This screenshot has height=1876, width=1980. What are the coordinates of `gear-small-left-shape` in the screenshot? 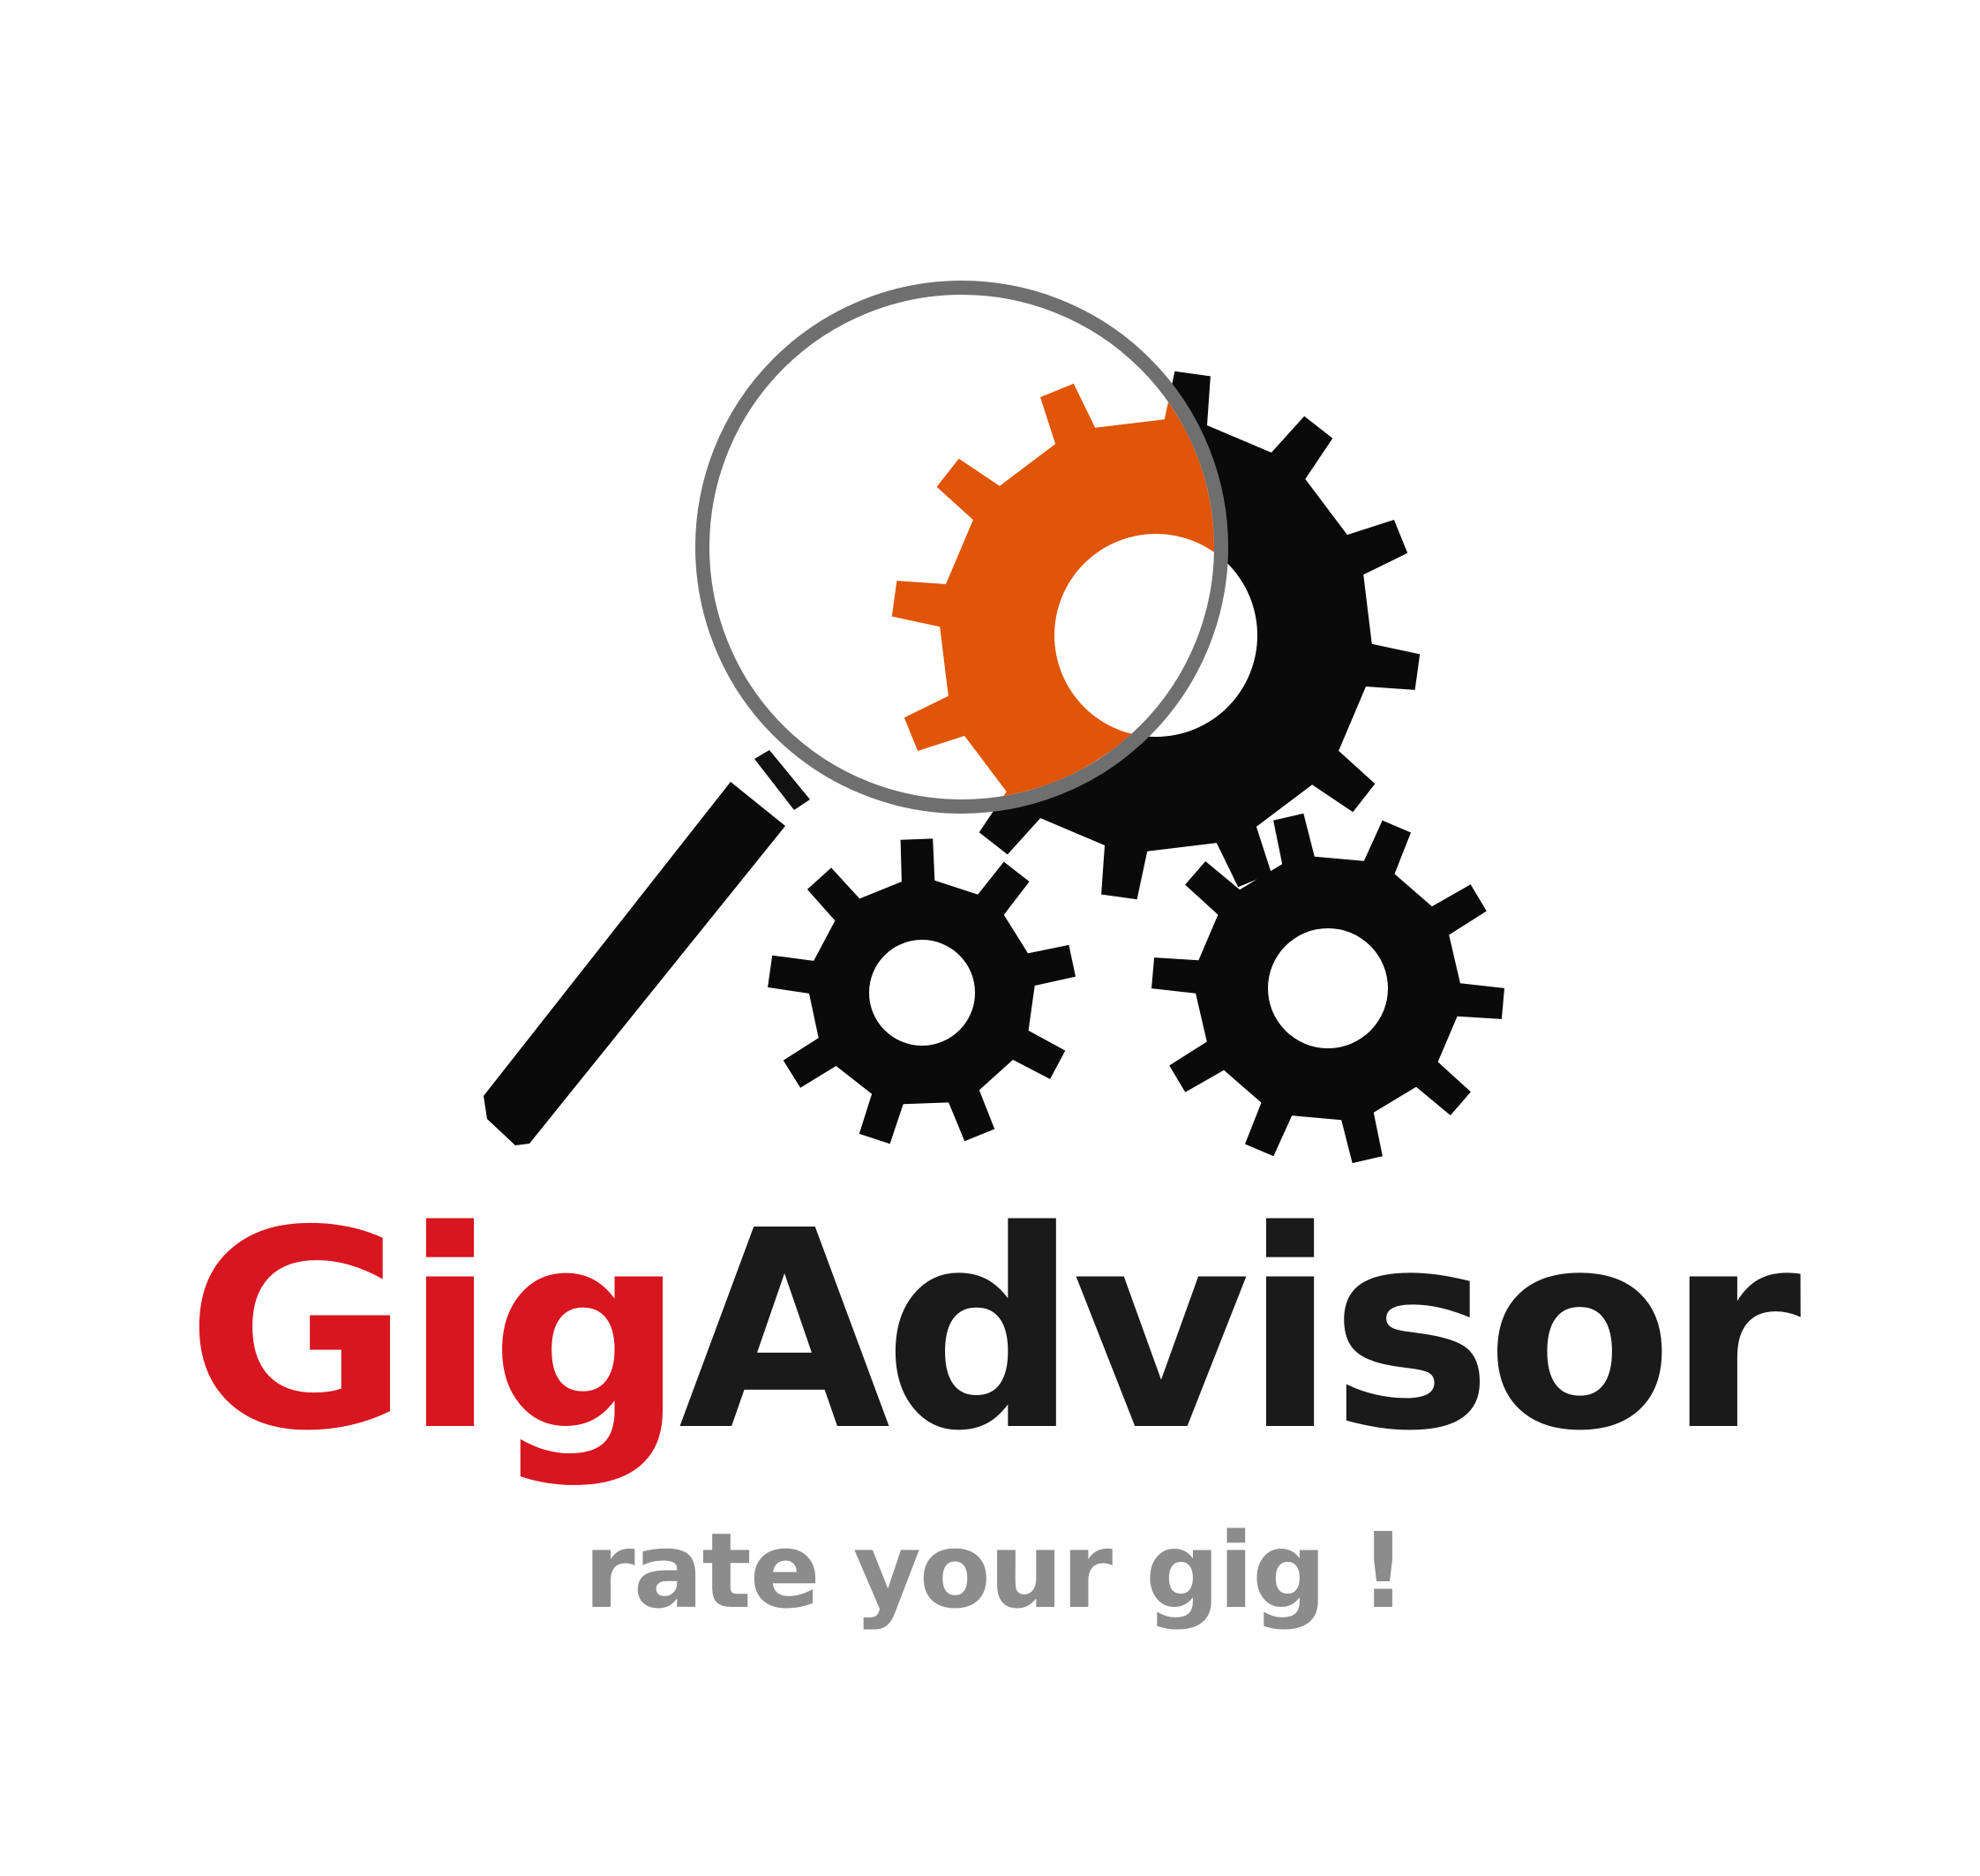 It's located at (922, 991).